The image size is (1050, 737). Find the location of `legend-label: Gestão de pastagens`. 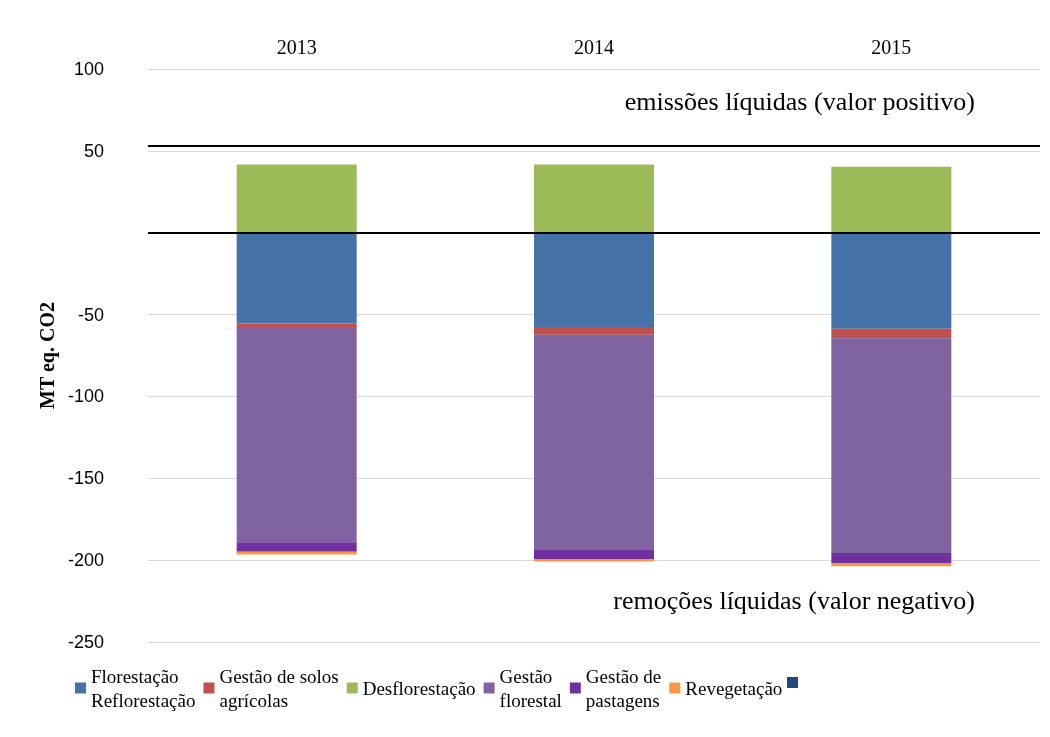

legend-label: Gestão de pastagens is located at coordinates (623, 688).